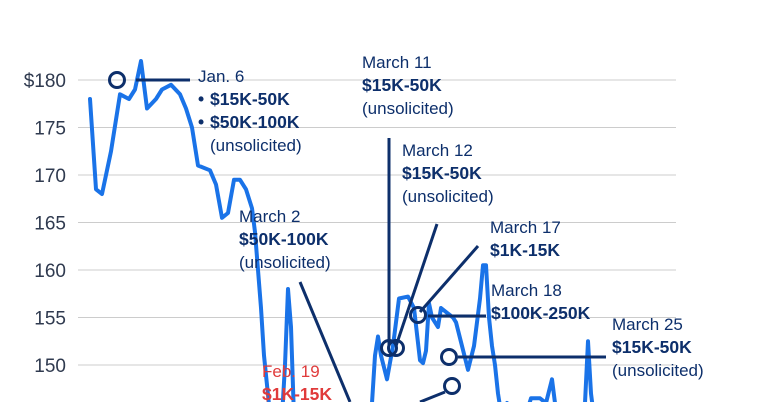 This screenshot has width=768, height=402. I want to click on annotation-marker-mar11, so click(389, 348).